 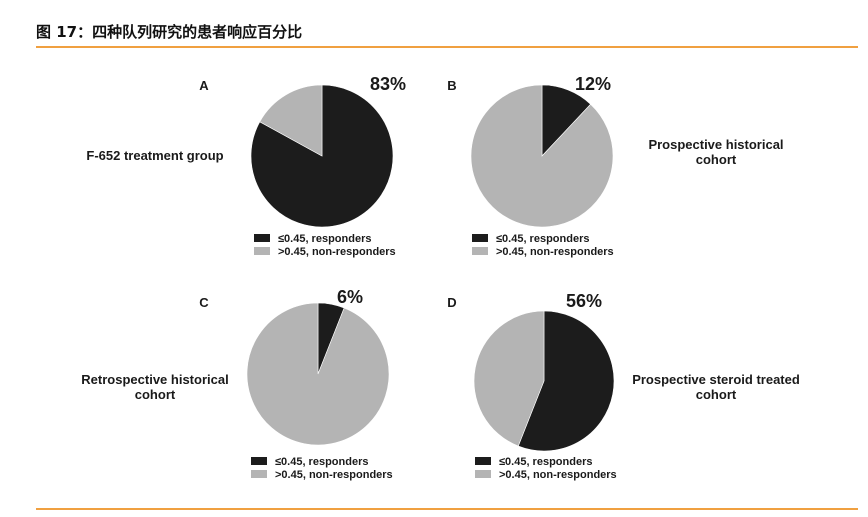 What do you see at coordinates (321, 462) in the screenshot?
I see `panel-c-legend-label-responders: ≤0.45, responders` at bounding box center [321, 462].